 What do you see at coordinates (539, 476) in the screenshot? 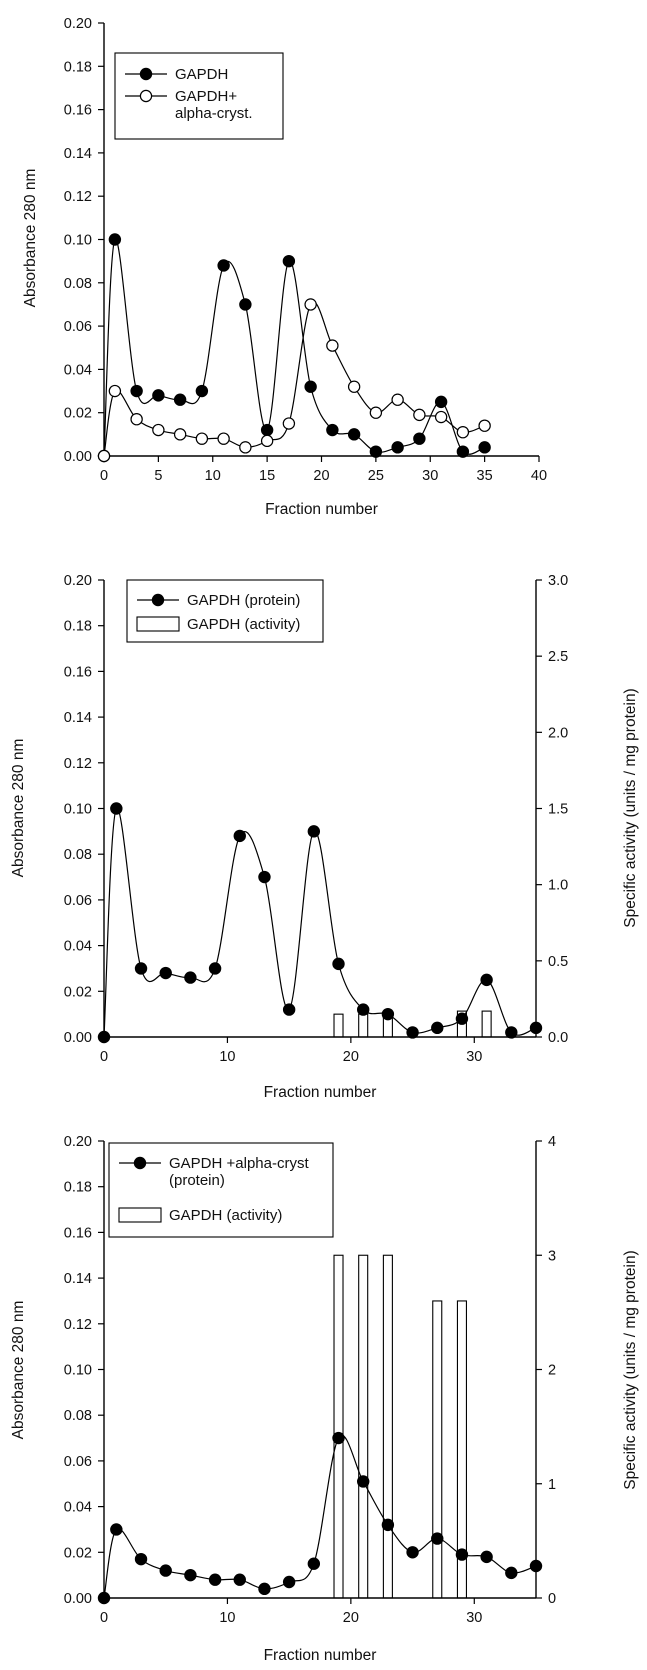
I see `x-tick-label: 40` at bounding box center [539, 476].